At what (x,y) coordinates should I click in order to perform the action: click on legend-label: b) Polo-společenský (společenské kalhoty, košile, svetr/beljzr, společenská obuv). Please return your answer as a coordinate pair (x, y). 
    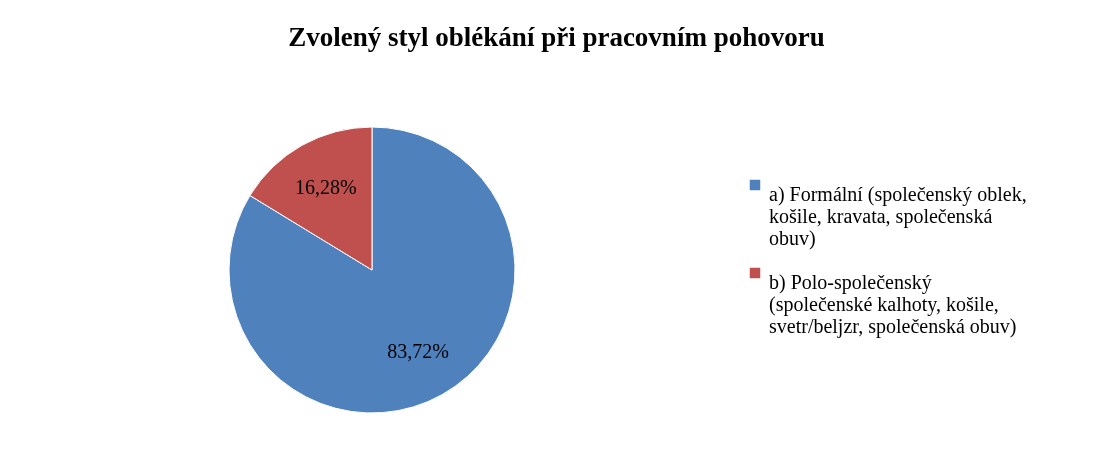
    Looking at the image, I should click on (893, 304).